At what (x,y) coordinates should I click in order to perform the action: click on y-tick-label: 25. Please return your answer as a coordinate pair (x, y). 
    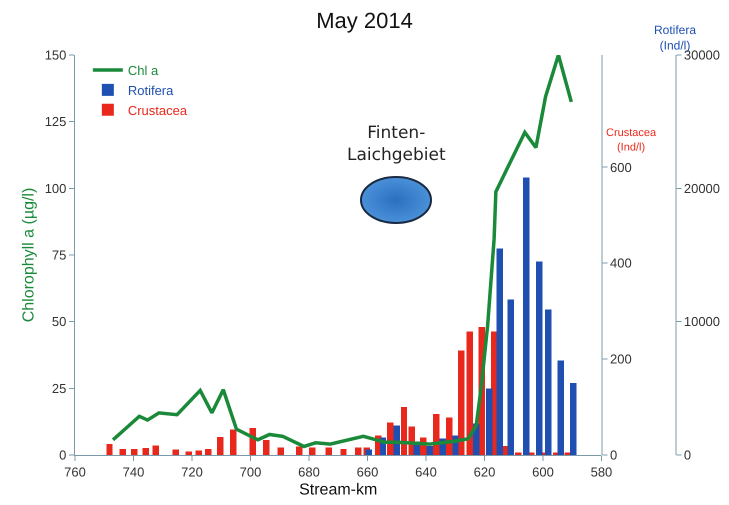
    Looking at the image, I should click on (59, 388).